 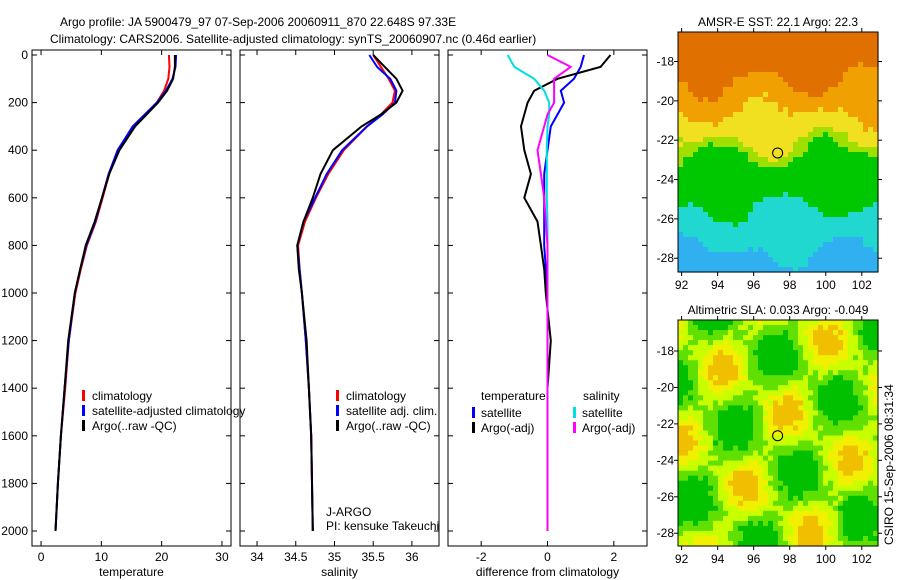 I want to click on argo-location-marker, so click(x=778, y=153).